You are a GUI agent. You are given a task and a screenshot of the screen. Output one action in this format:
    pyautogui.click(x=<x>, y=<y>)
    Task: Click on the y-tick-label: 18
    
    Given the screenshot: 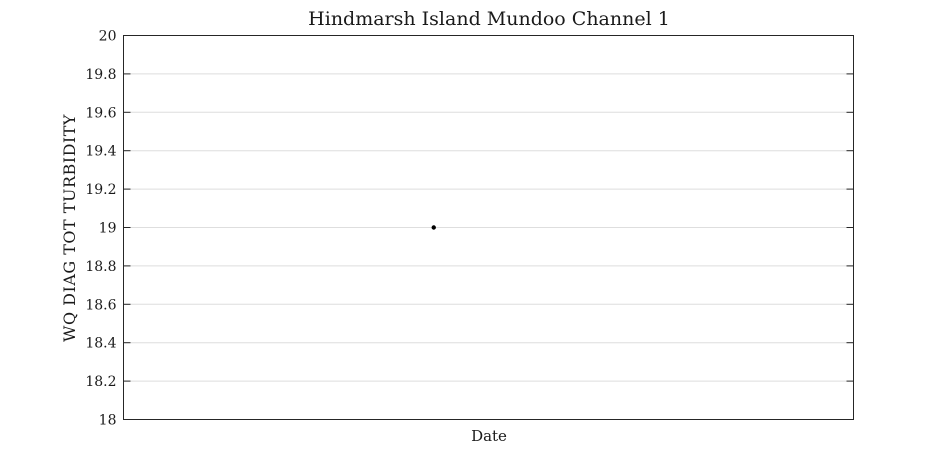 What is the action you would take?
    pyautogui.click(x=108, y=421)
    